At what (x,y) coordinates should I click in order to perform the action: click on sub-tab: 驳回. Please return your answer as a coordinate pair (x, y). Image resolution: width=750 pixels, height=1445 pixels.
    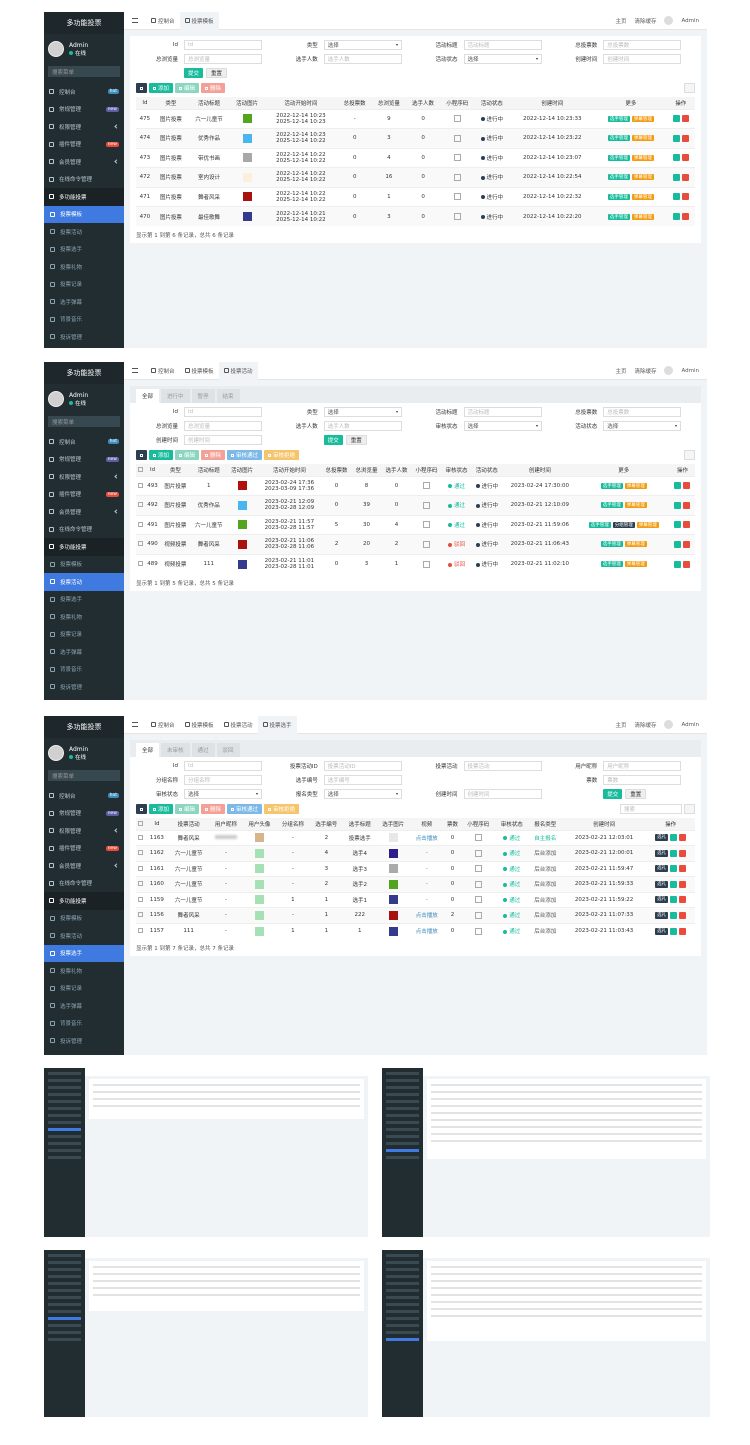
    Looking at the image, I should click on (228, 750).